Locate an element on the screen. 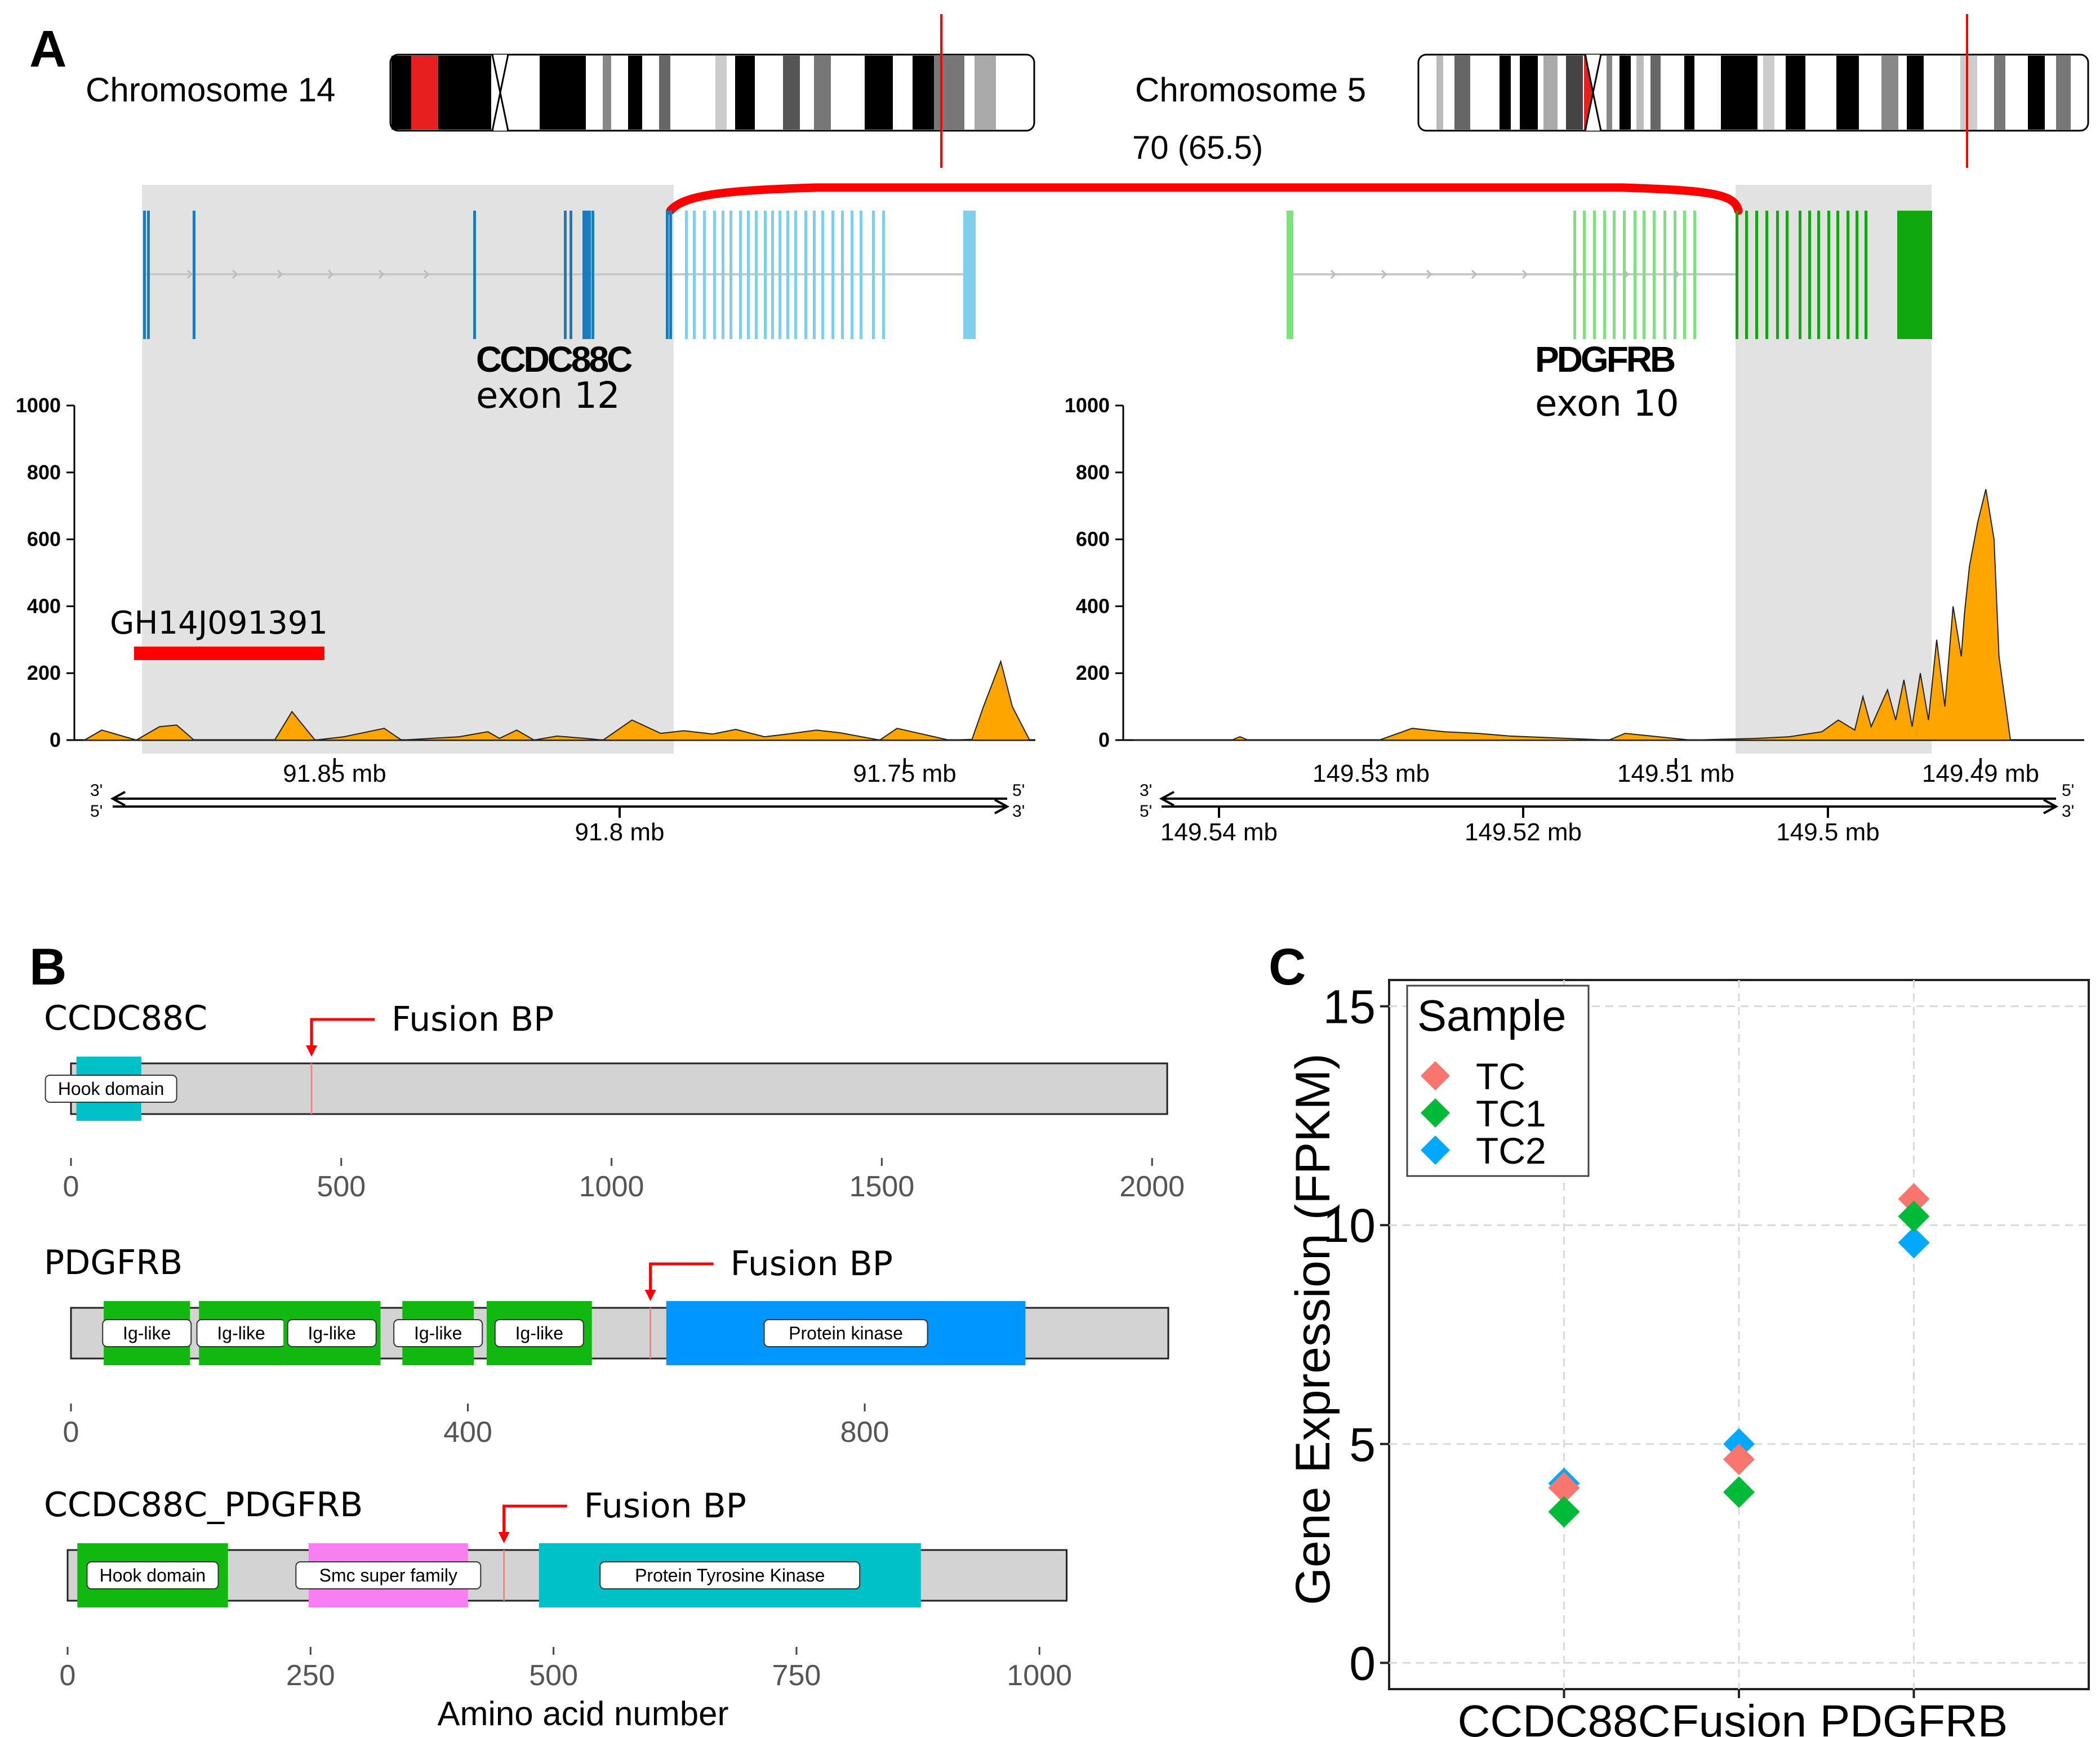 This screenshot has width=2100, height=1737. left-strand-5prime-top: 5' is located at coordinates (1019, 790).